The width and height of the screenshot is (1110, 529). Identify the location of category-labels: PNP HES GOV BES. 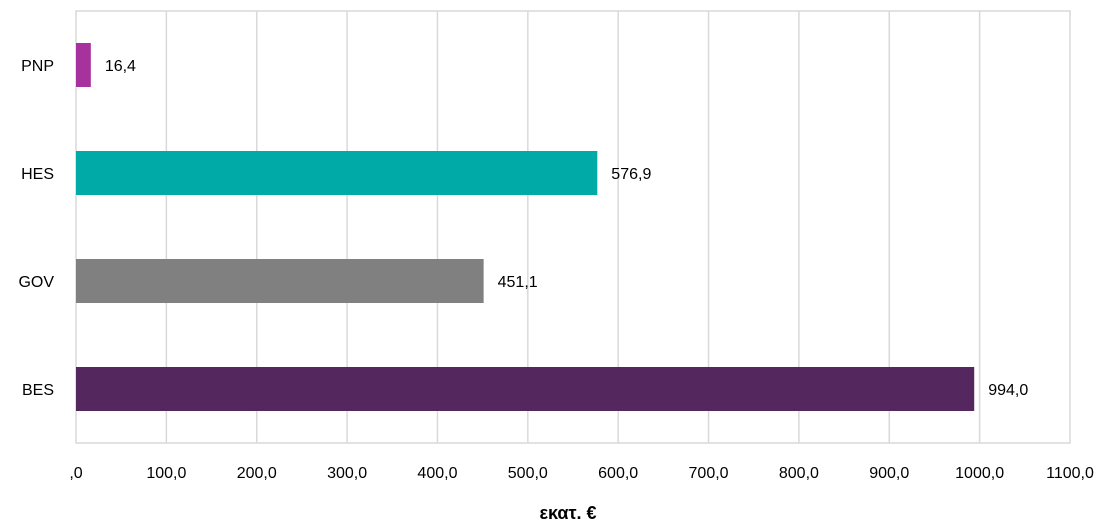
(36, 228).